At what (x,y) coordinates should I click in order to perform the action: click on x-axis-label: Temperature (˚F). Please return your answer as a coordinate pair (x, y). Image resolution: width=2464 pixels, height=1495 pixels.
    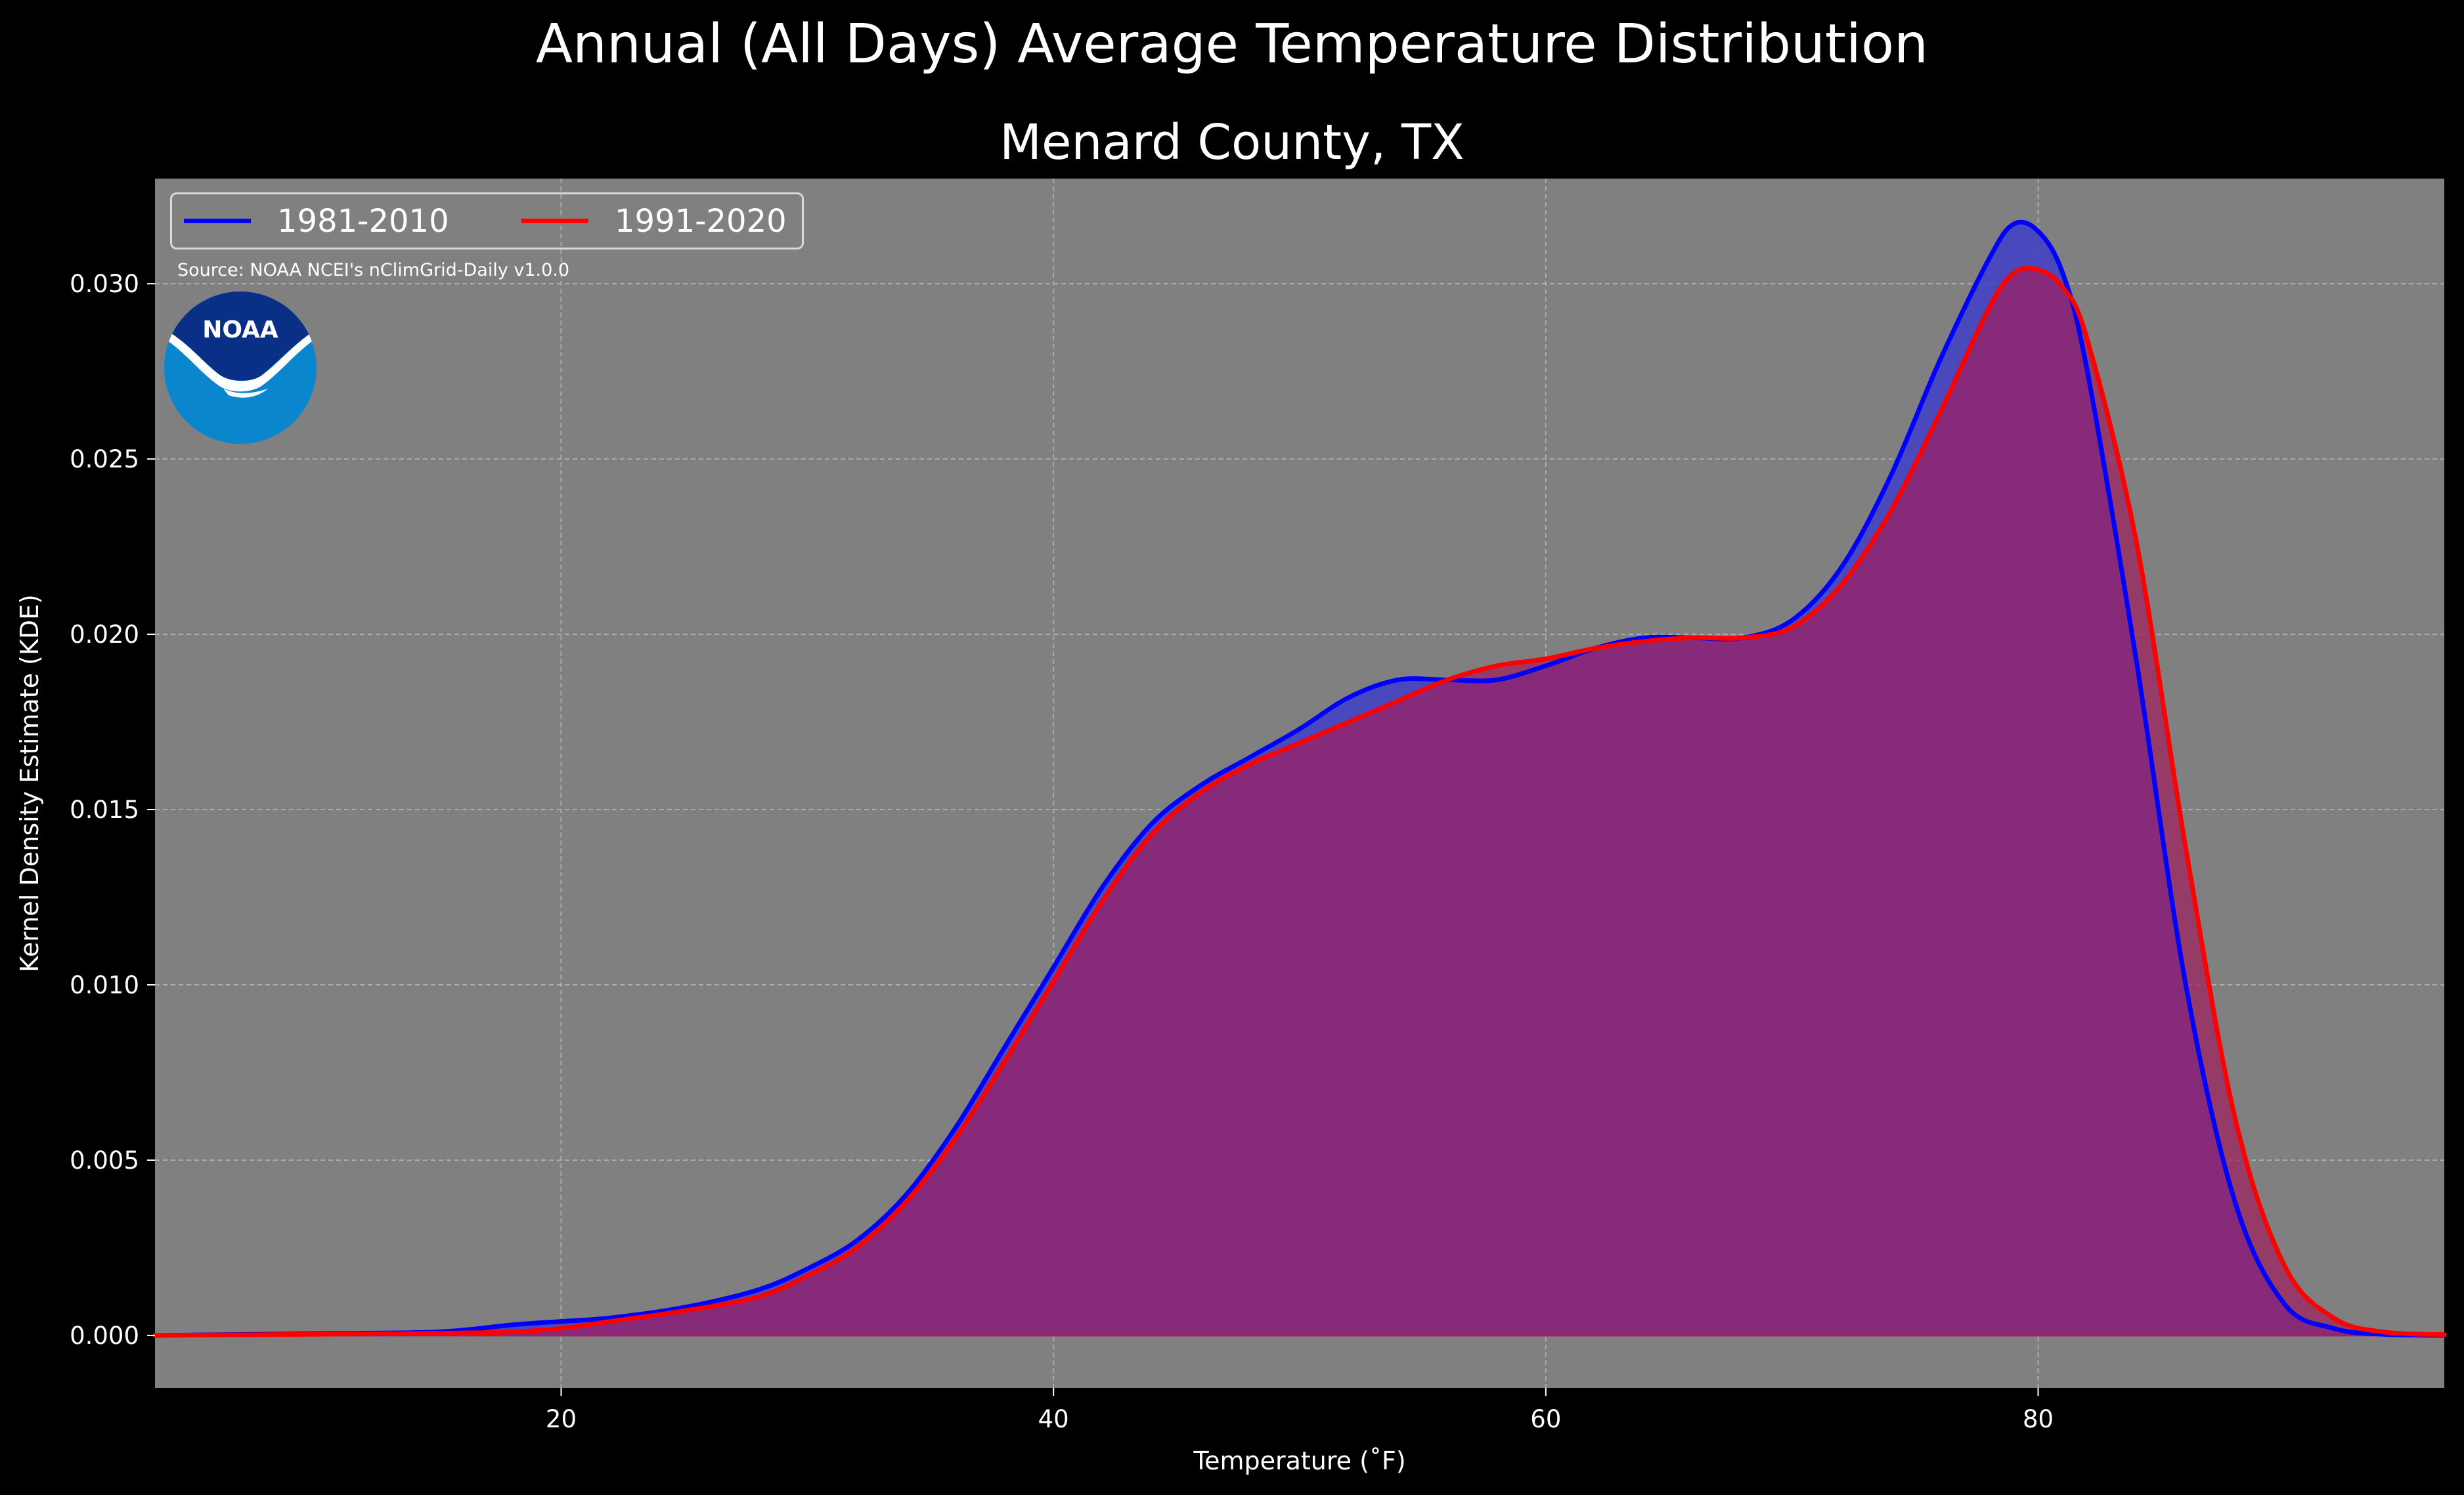
    Looking at the image, I should click on (1299, 1460).